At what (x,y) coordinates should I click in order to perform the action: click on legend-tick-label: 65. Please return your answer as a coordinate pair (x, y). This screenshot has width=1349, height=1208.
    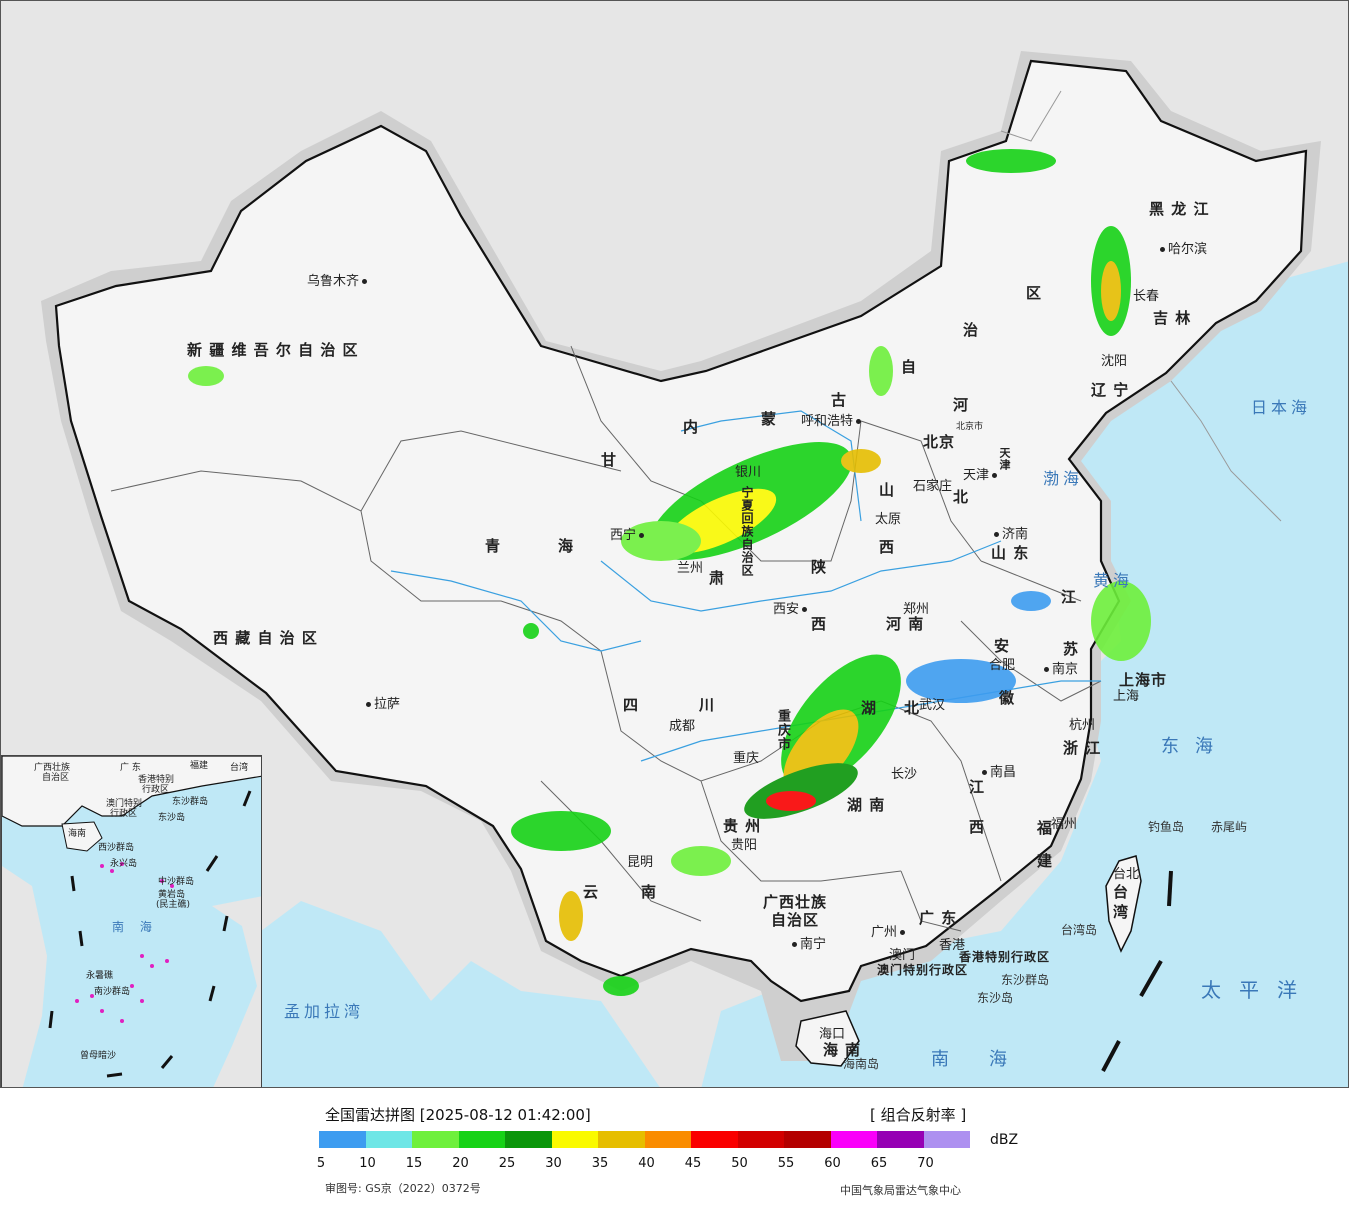
    Looking at the image, I should click on (879, 1163).